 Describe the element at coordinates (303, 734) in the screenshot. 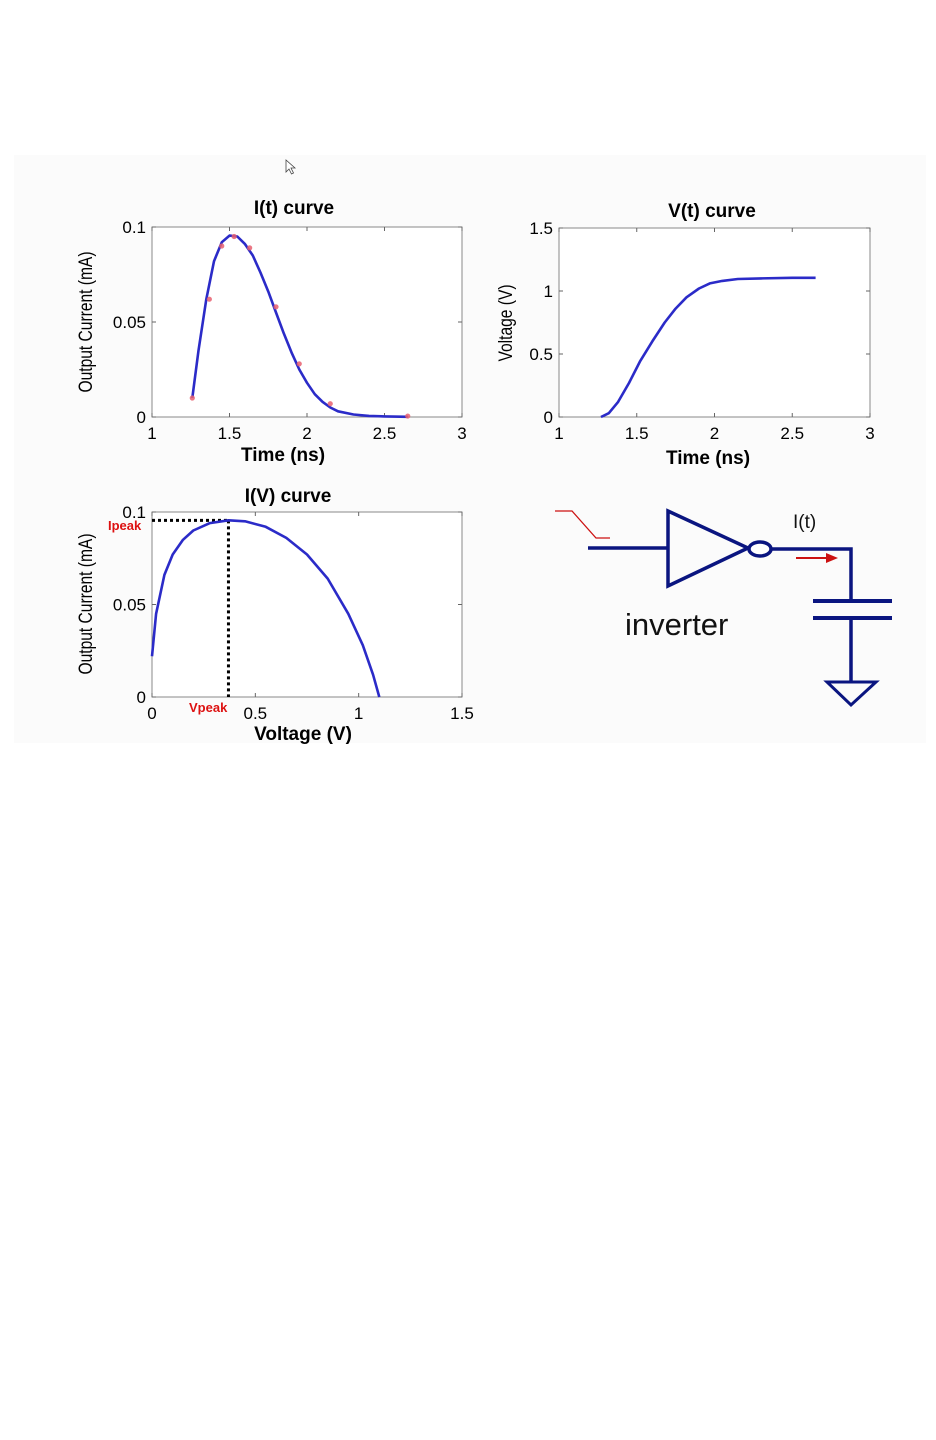

I see `chart-iv-xlabel: Voltage (V)` at that location.